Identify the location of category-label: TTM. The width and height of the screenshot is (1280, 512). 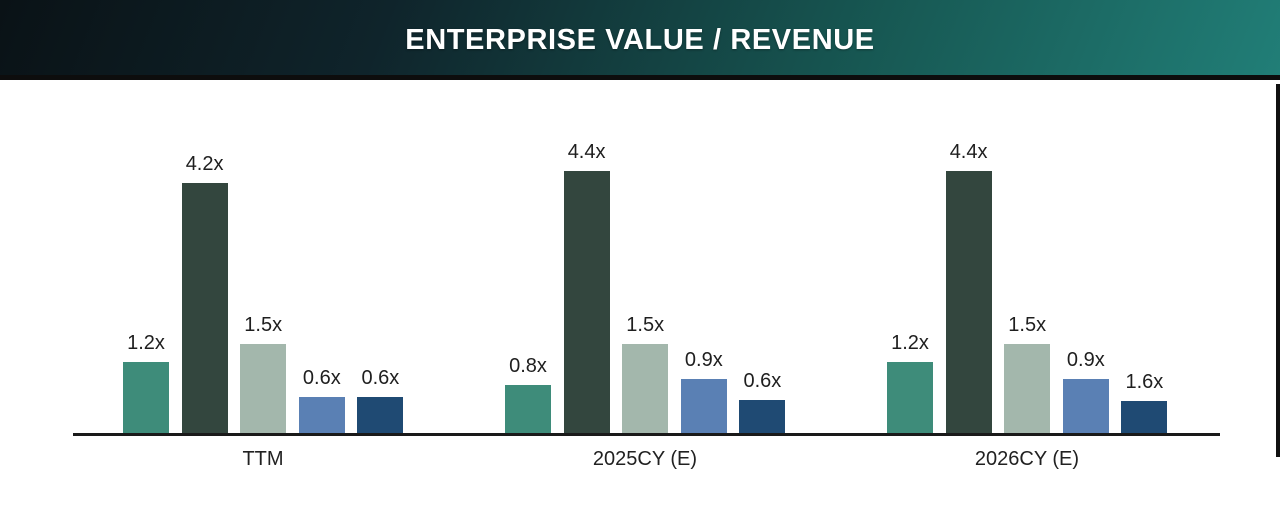
(263, 459).